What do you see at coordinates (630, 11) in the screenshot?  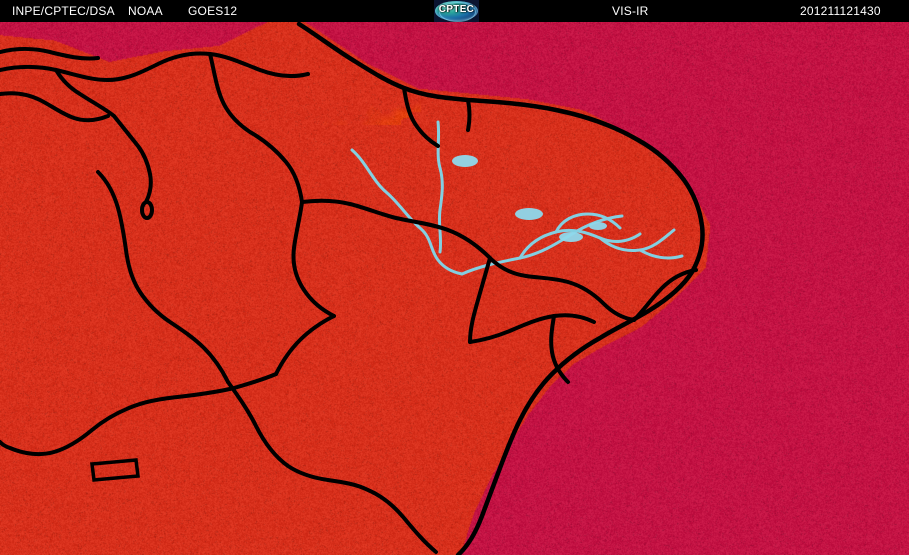 I see `header-channel-label: VIS-IR` at bounding box center [630, 11].